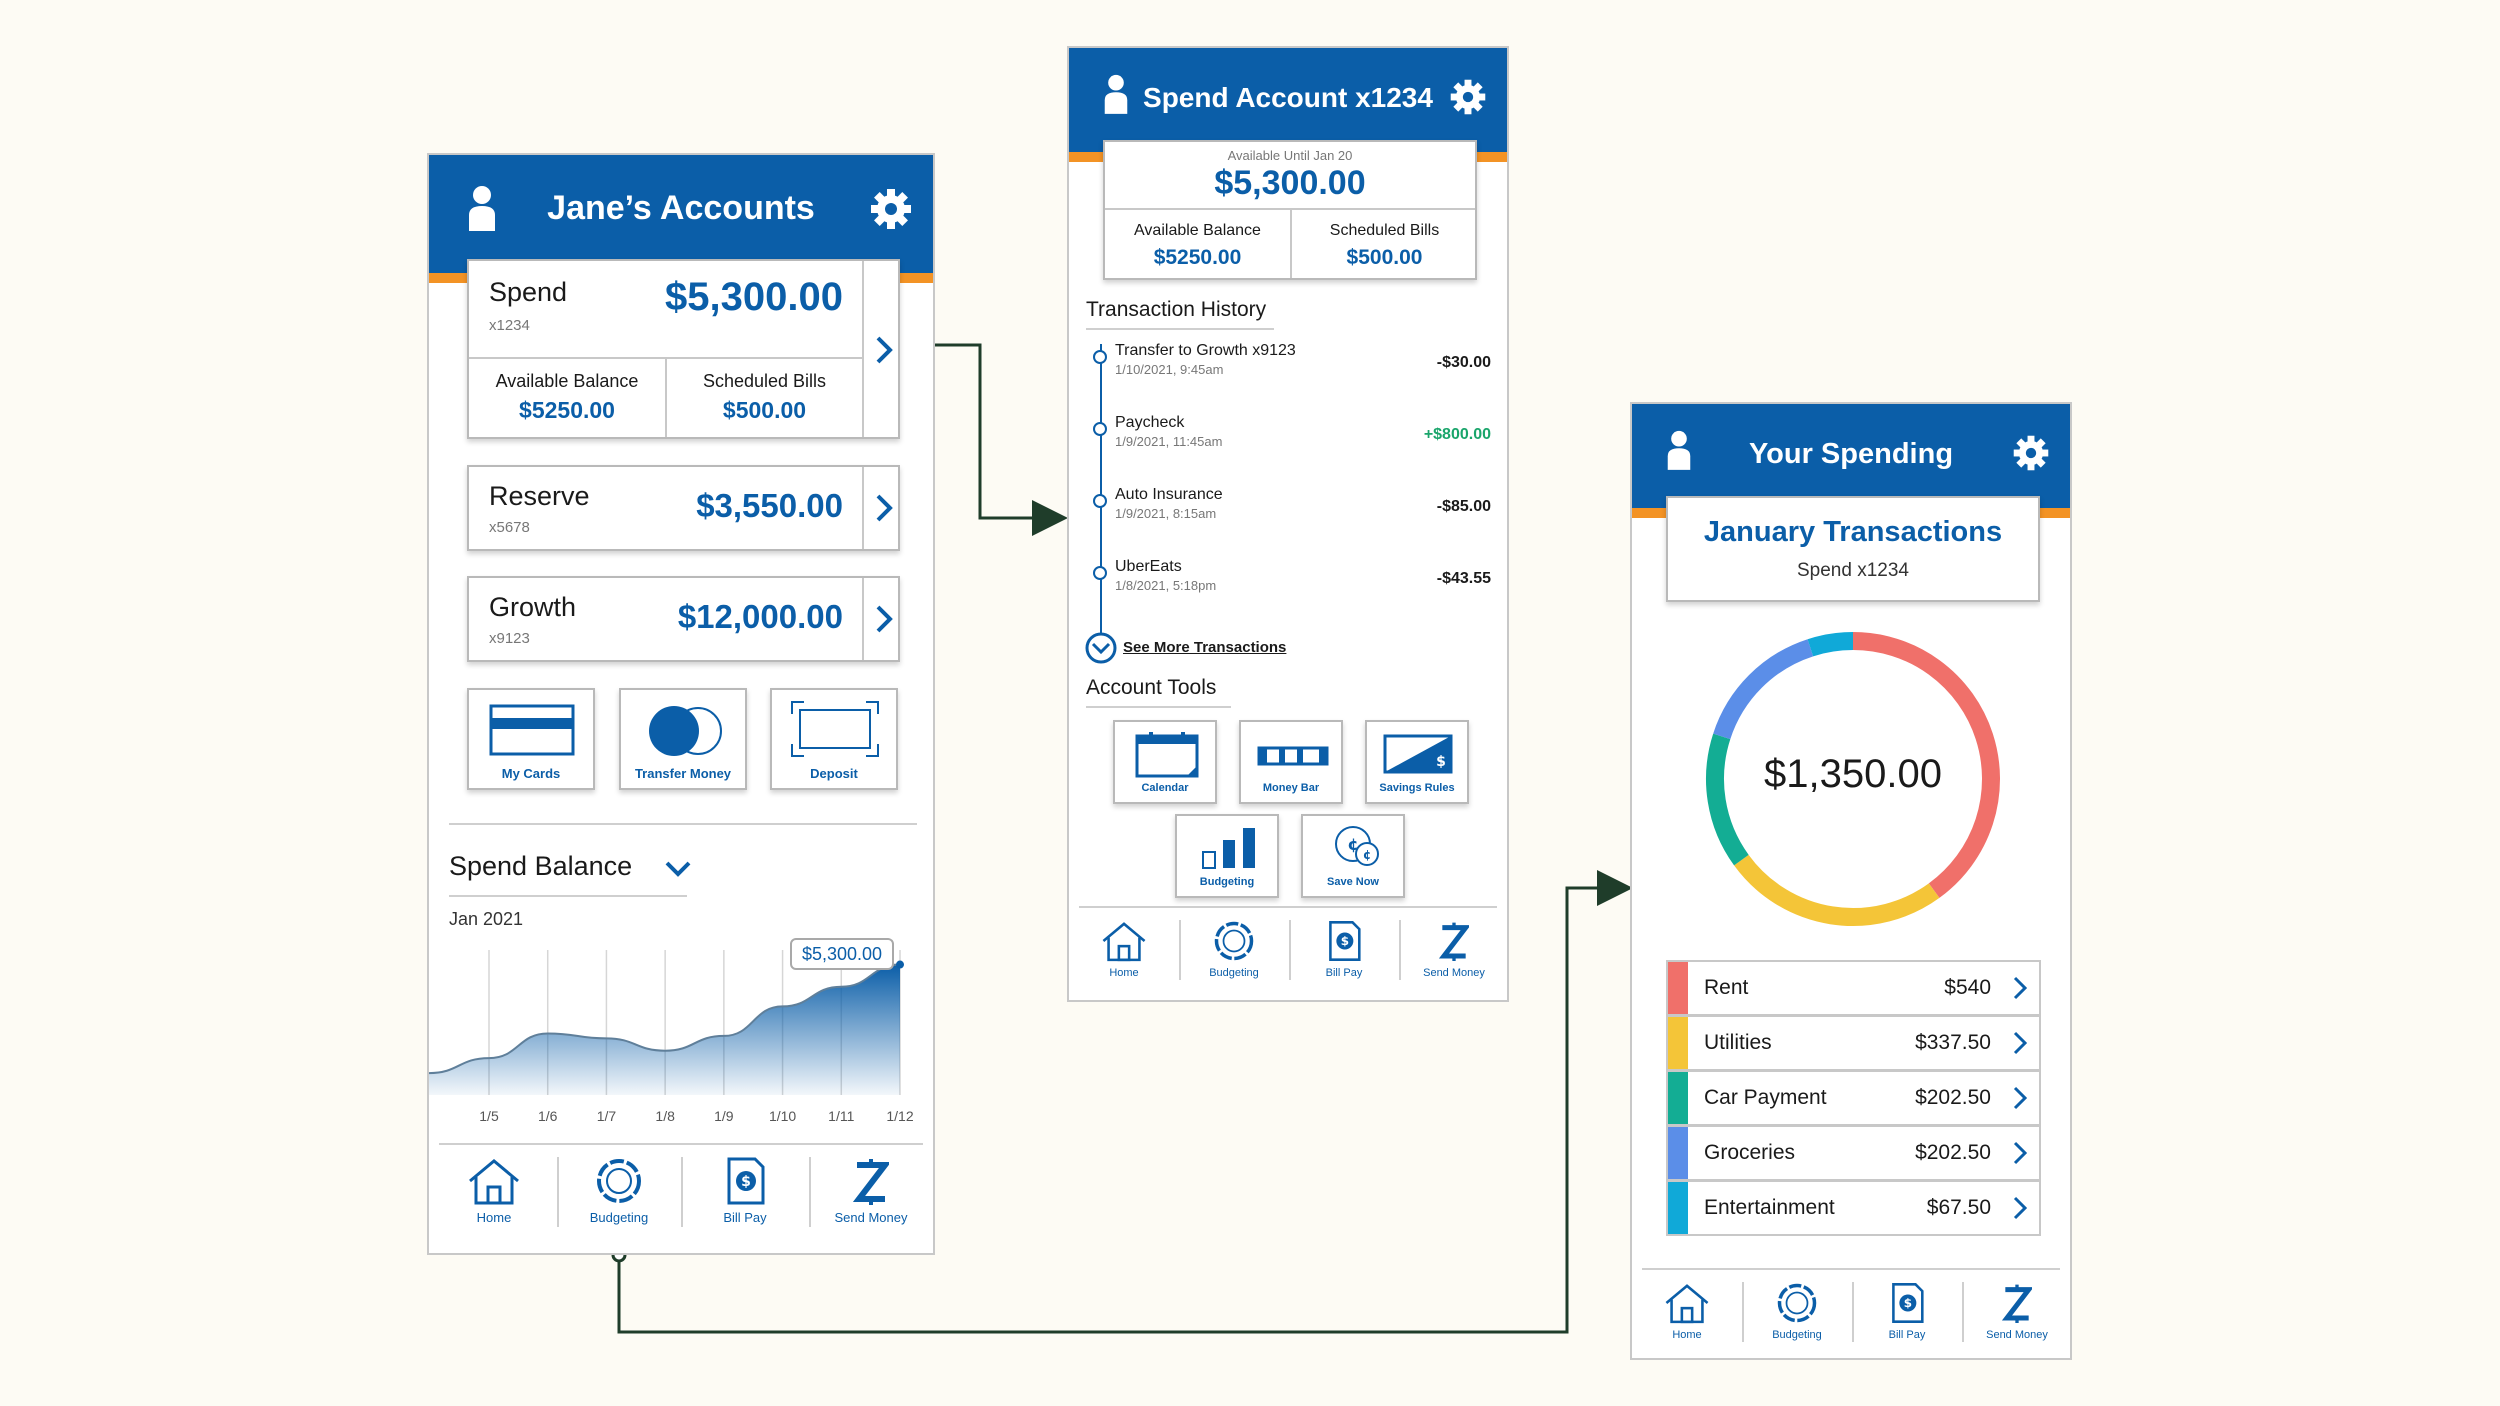  I want to click on x-tick-label: 1/9, so click(724, 1116).